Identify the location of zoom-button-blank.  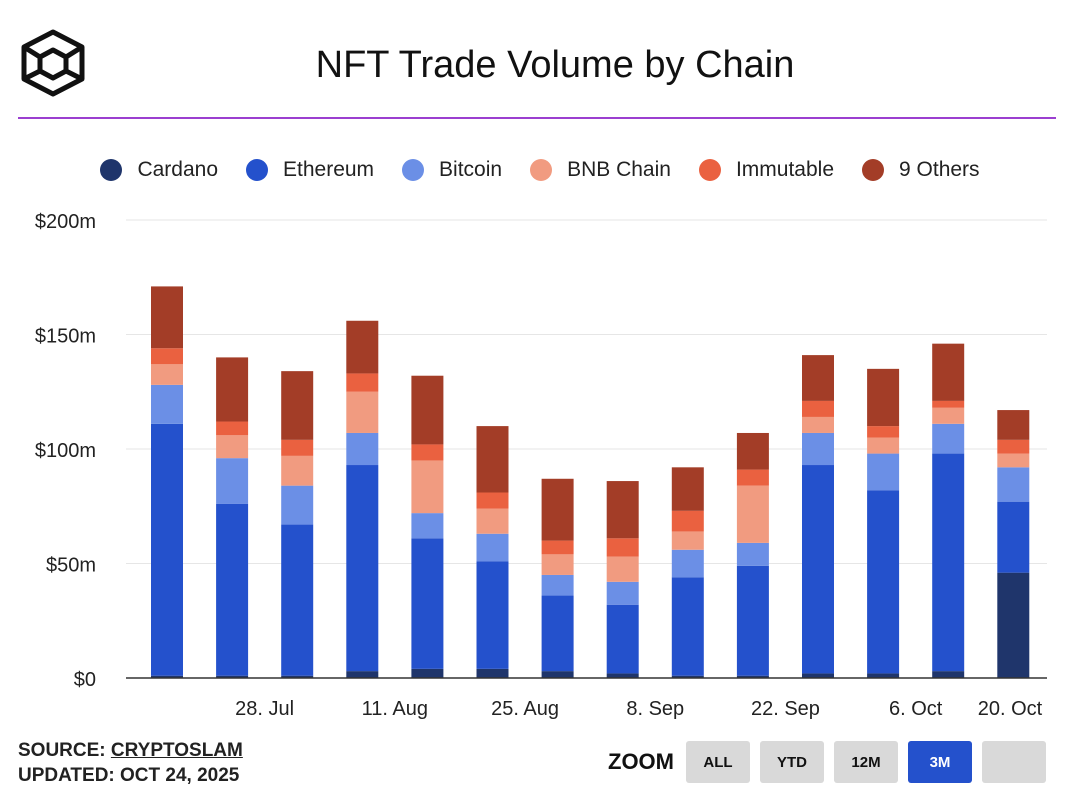
(1014, 762).